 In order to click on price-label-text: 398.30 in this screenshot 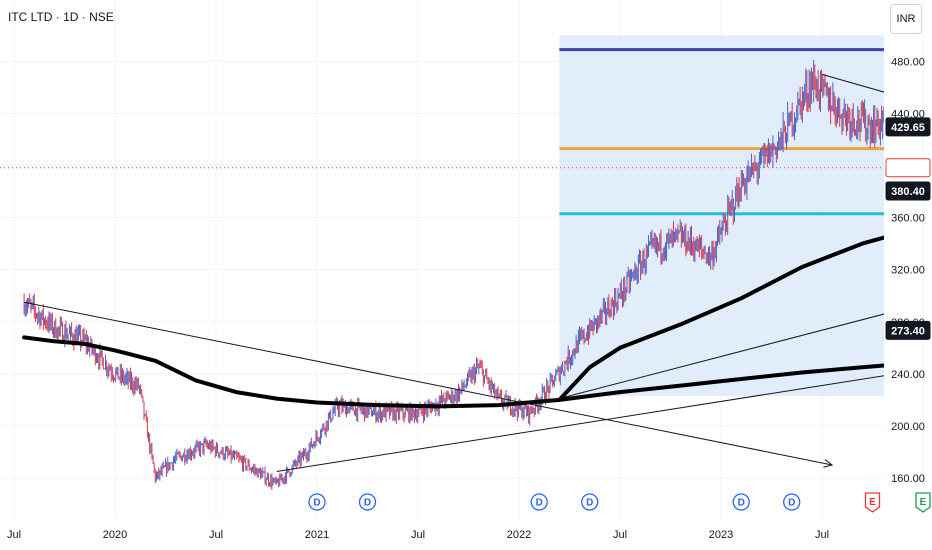, I will do `click(908, 169)`.